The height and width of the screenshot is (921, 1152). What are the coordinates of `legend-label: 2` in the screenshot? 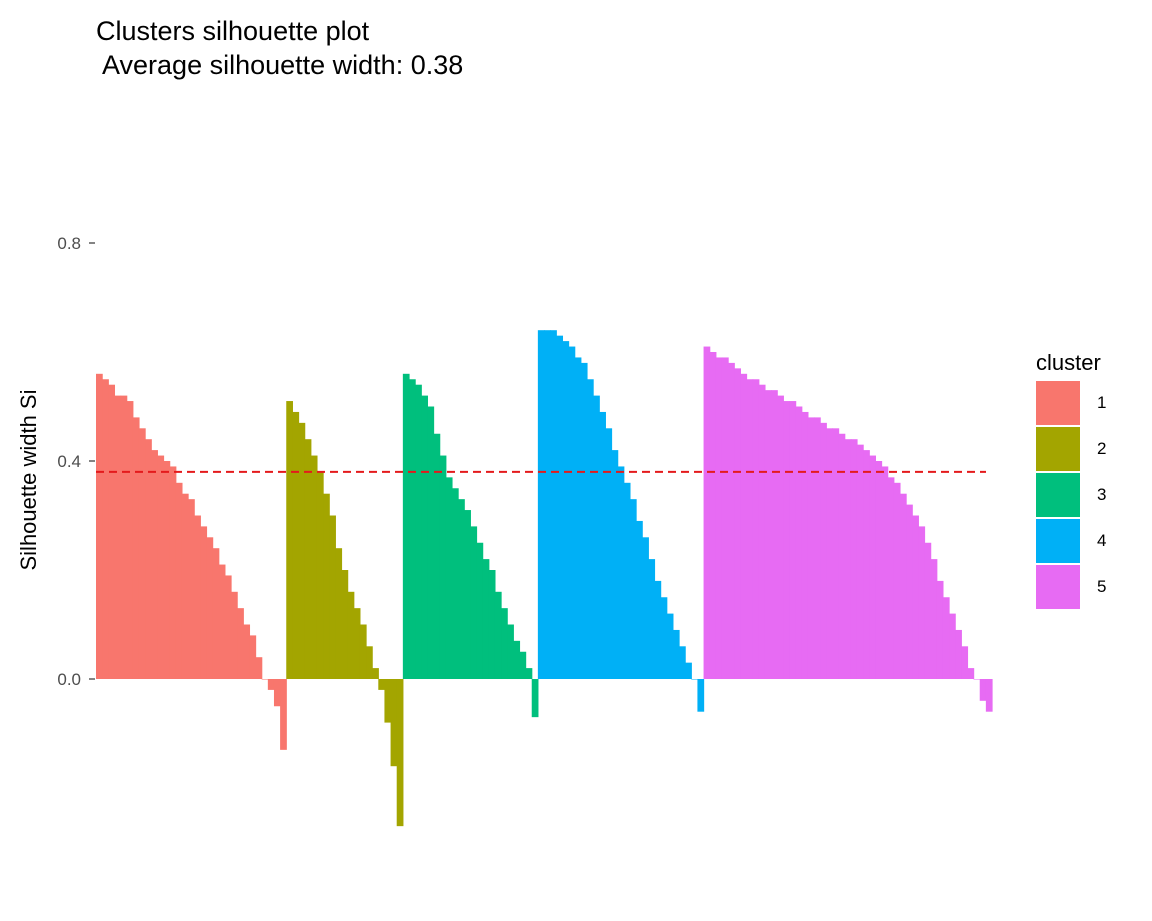 It's located at (1102, 448).